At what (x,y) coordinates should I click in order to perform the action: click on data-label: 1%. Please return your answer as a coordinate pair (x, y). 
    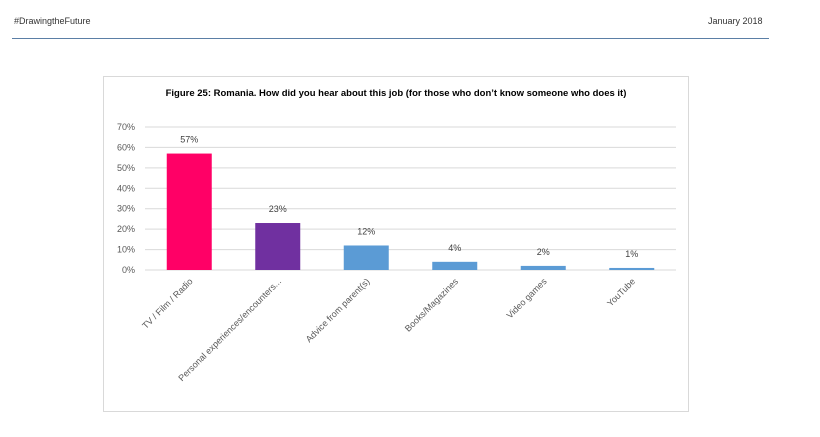
    Looking at the image, I should click on (631, 254).